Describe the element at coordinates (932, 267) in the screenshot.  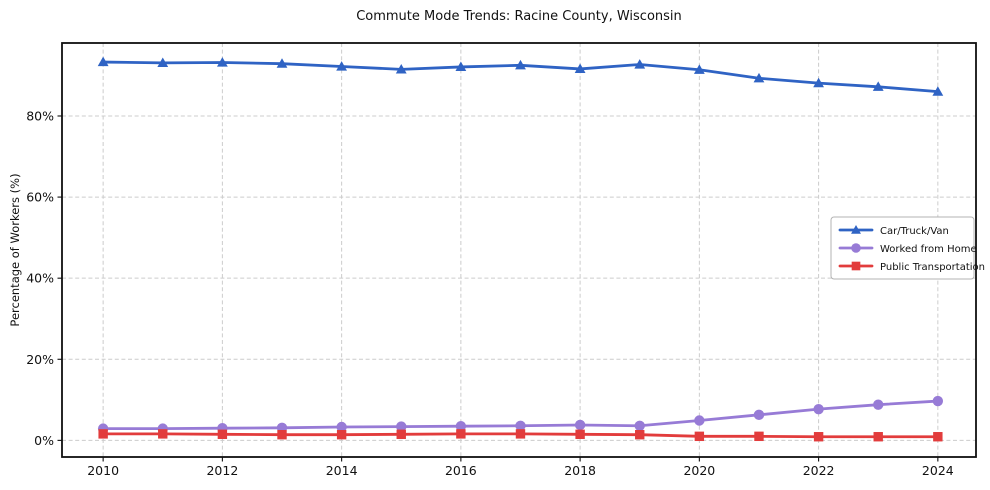
I see `legend-label: Public Transportation` at that location.